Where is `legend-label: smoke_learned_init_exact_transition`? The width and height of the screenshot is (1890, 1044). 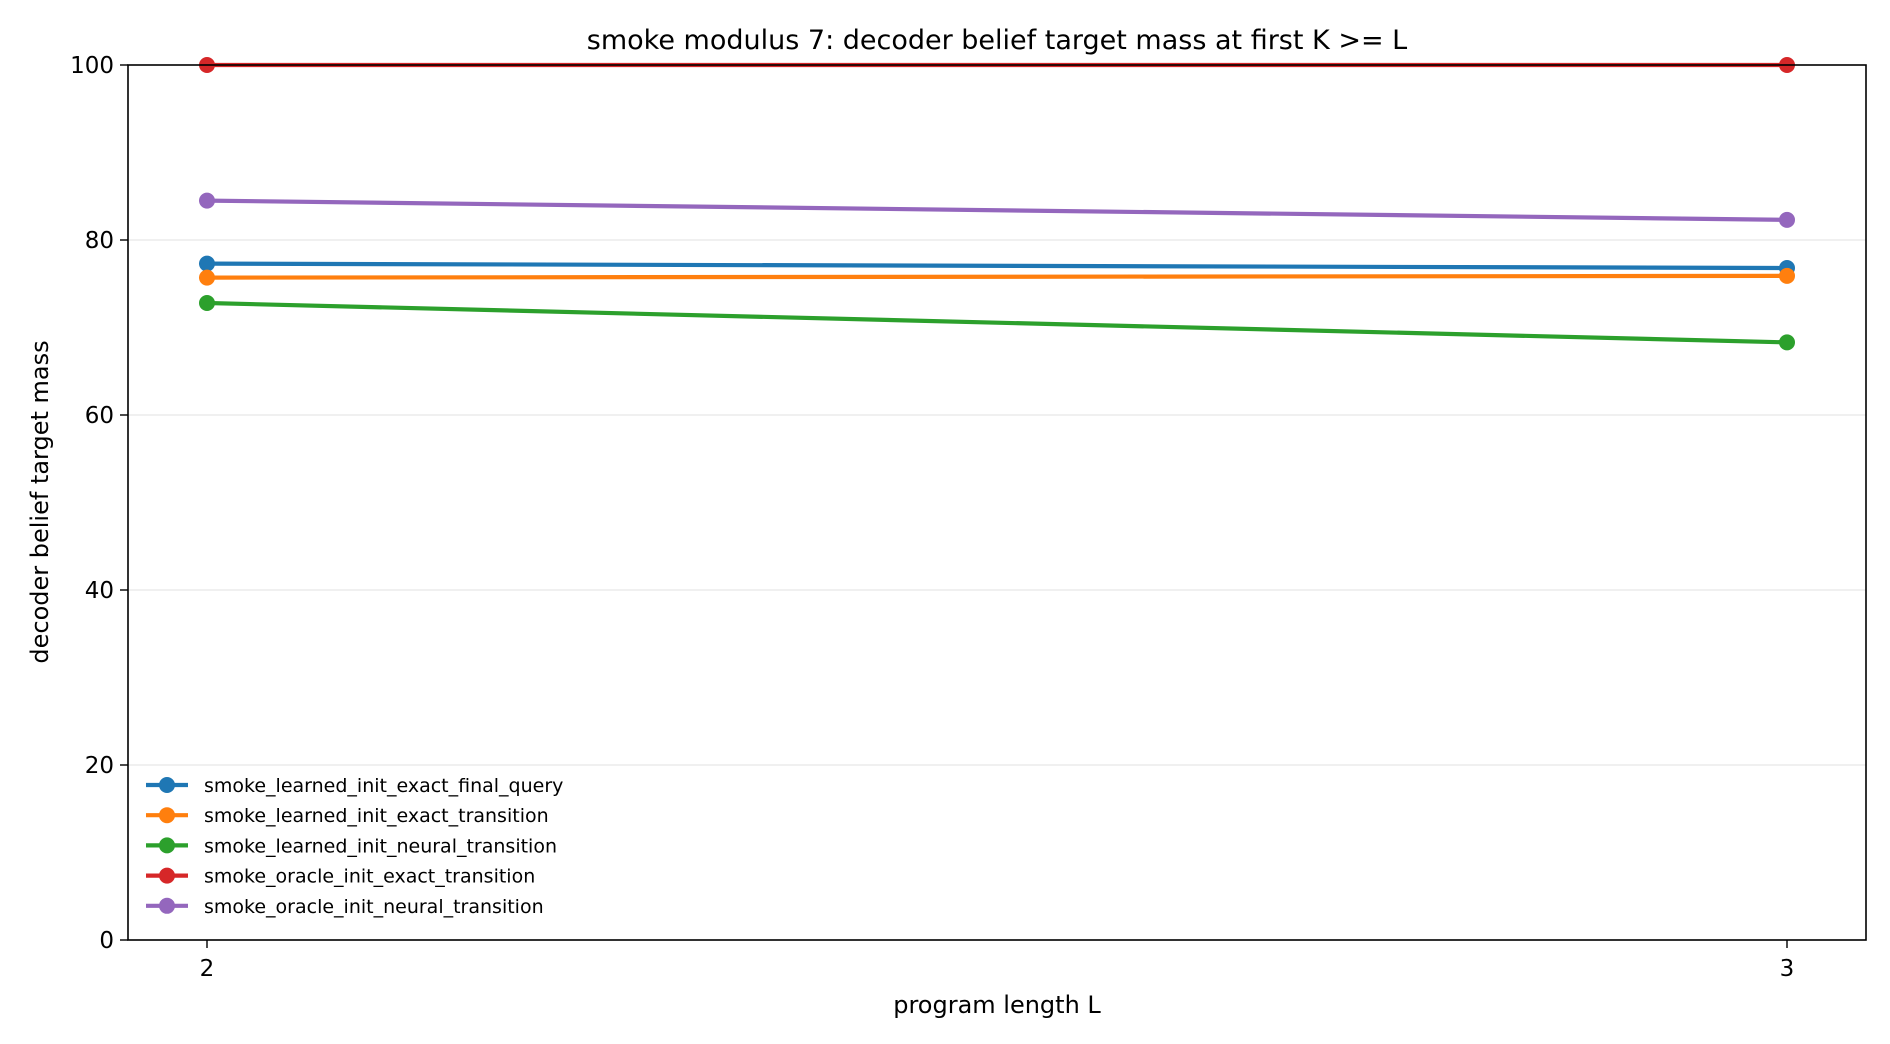 legend-label: smoke_learned_init_exact_transition is located at coordinates (376, 816).